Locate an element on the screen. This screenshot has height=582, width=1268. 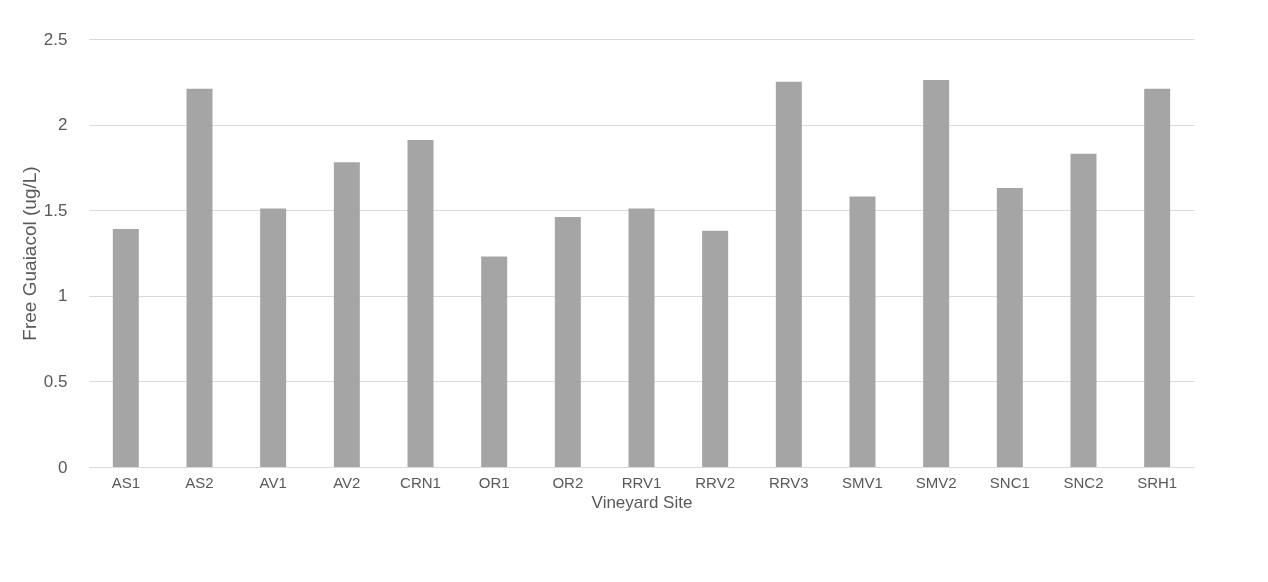
x-tick-label: RRV2 is located at coordinates (715, 482).